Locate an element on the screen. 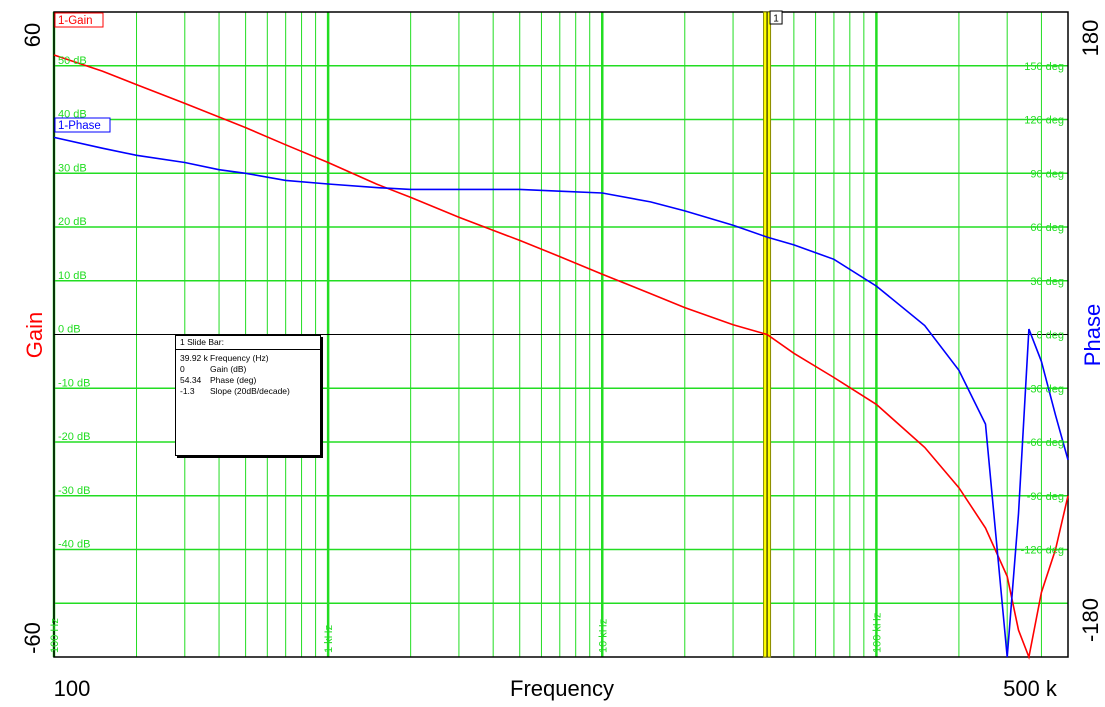 The image size is (1105, 707). gain-axis-title: Gain is located at coordinates (34, 335).